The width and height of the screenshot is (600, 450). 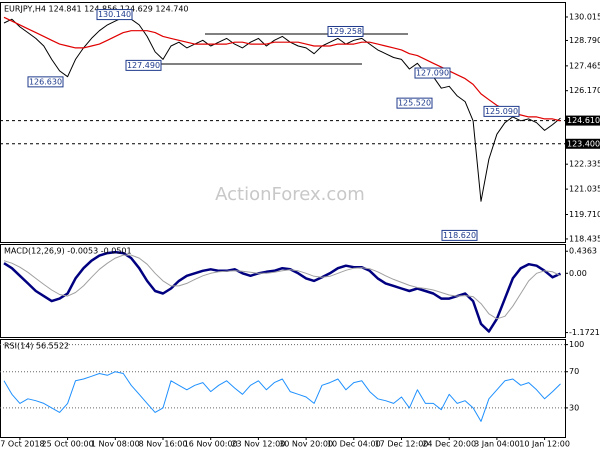 I want to click on x-tick-label: 10 Jan 12:00, so click(x=544, y=444).